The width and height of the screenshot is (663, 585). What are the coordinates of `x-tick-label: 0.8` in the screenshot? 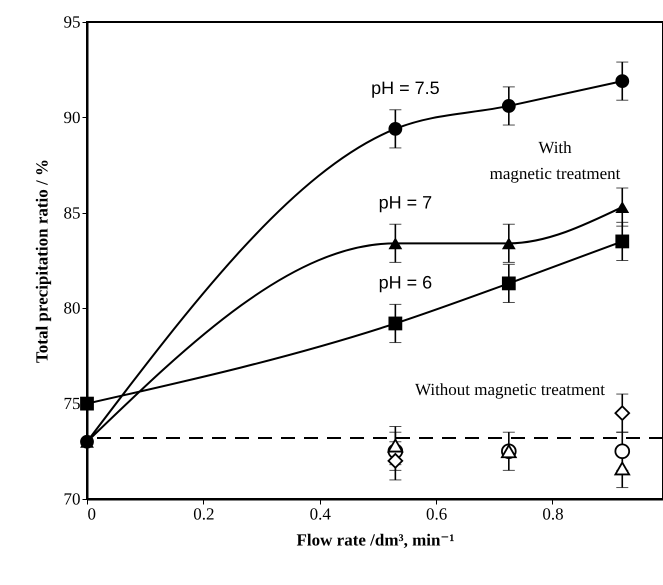 It's located at (553, 514).